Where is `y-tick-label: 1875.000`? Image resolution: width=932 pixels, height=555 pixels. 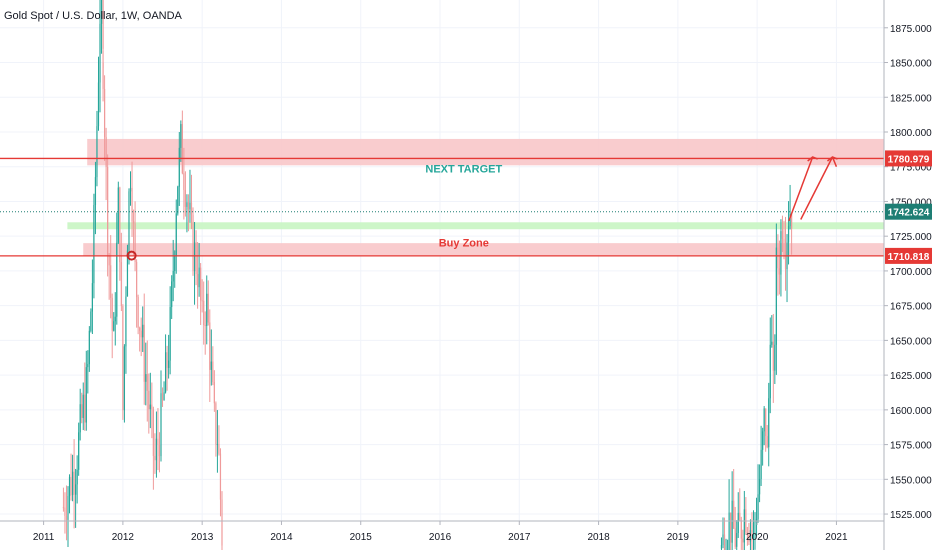 y-tick-label: 1875.000 is located at coordinates (911, 29).